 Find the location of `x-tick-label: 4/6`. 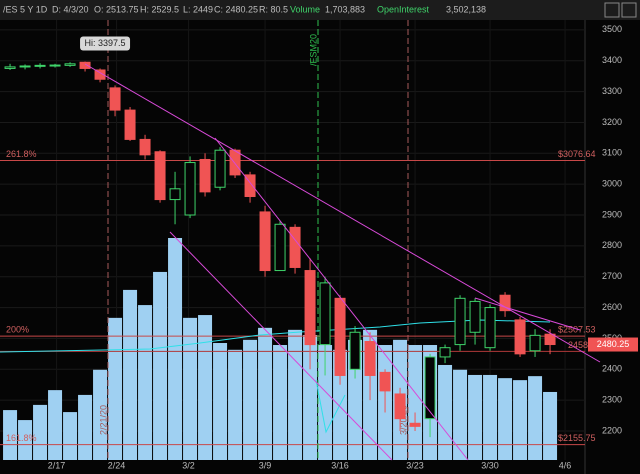

x-tick-label: 4/6 is located at coordinates (565, 465).